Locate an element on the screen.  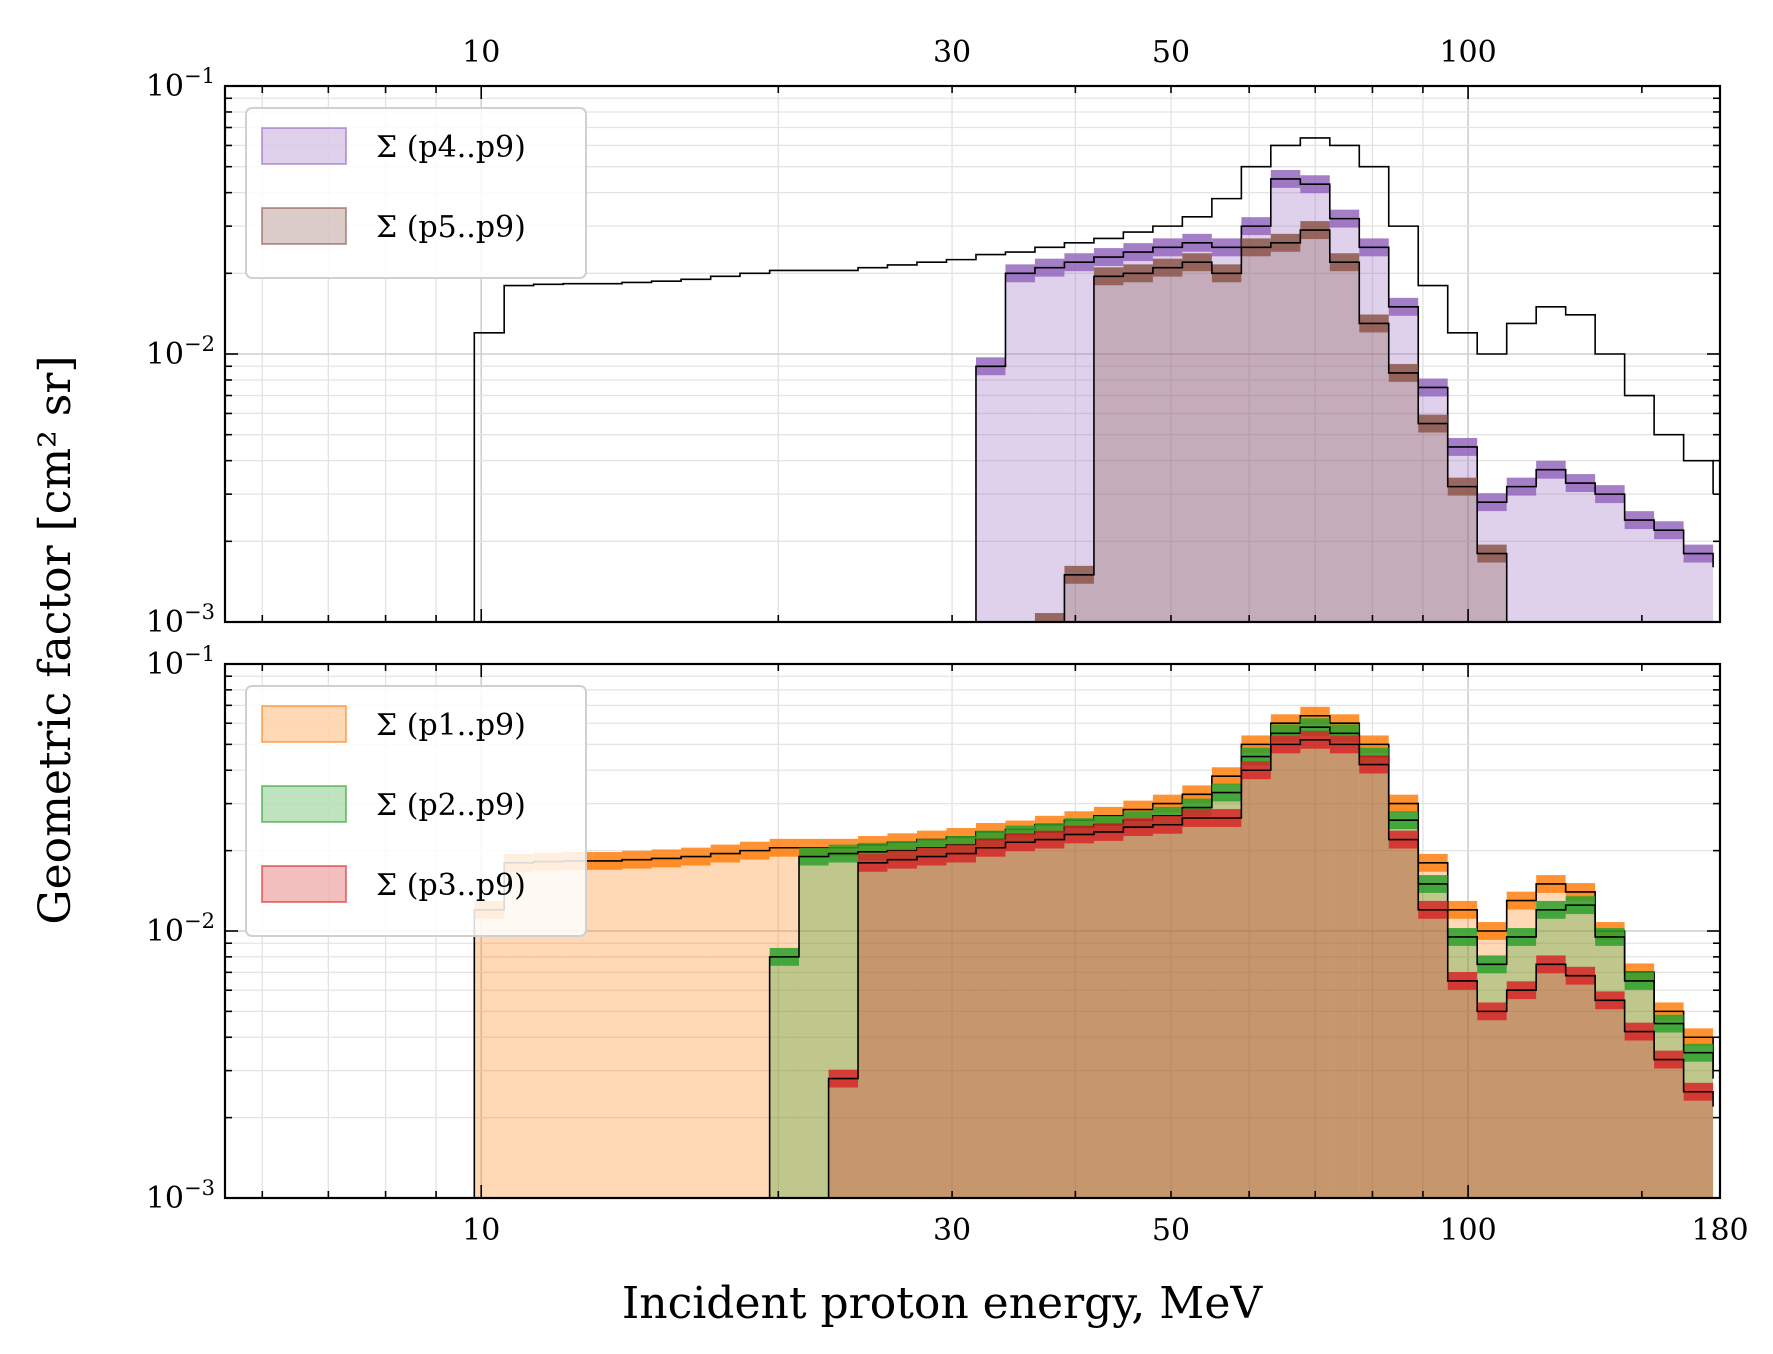
bottom-legend-label: Σ (p3..p9) is located at coordinates (451, 885).